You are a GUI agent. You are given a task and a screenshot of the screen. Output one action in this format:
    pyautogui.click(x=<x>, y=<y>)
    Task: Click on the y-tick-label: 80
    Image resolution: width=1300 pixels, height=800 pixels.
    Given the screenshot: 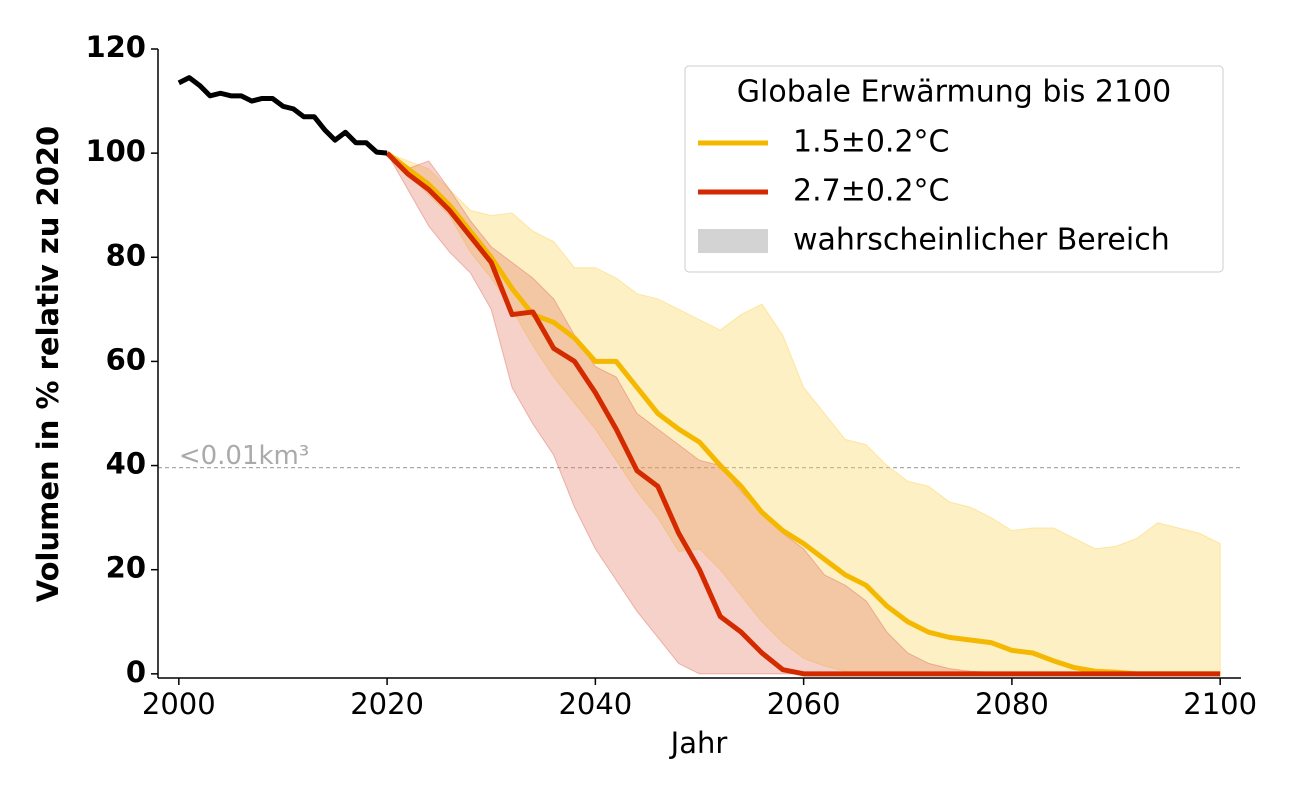 What is the action you would take?
    pyautogui.click(x=126, y=255)
    